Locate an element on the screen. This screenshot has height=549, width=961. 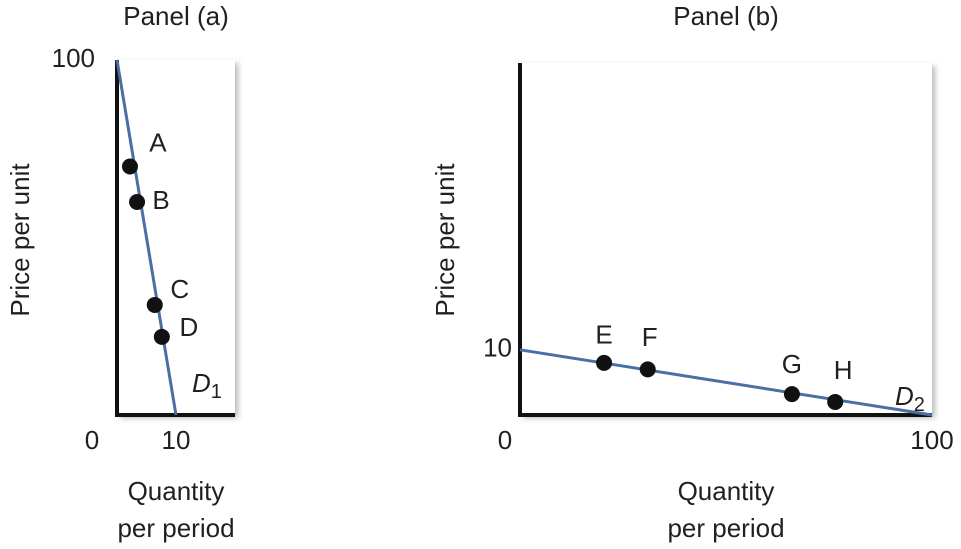
point-label: G is located at coordinates (792, 364).